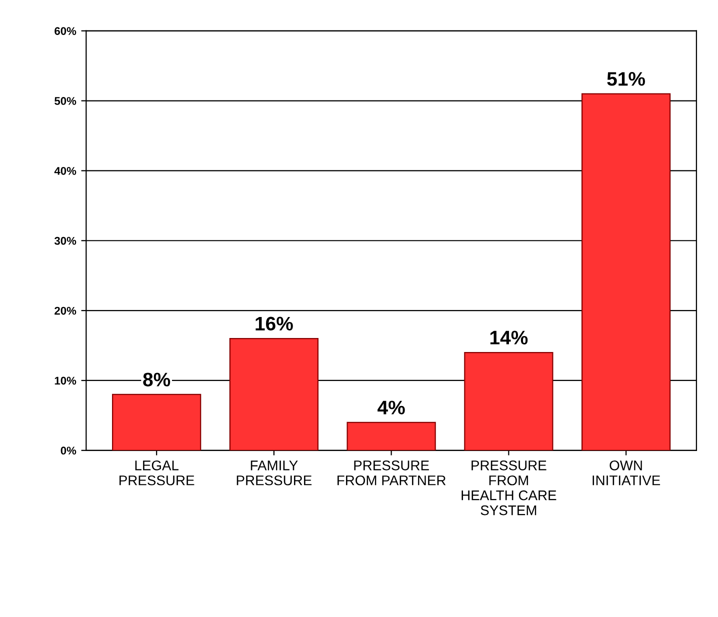 This screenshot has width=718, height=617. Describe the element at coordinates (274, 323) in the screenshot. I see `data-label: 16%` at that location.